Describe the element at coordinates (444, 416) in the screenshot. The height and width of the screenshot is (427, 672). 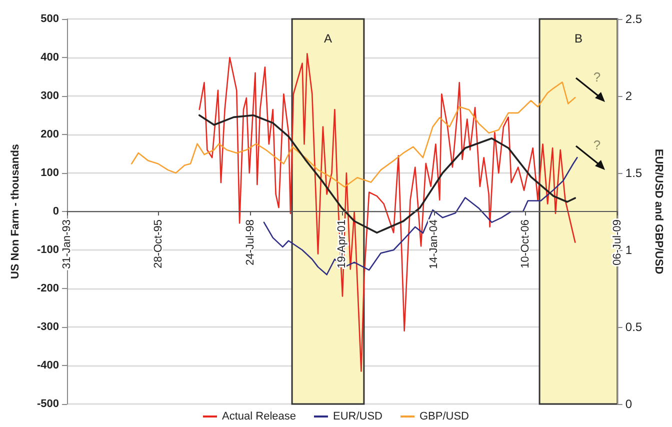
I see `legend-label: GBP/USD` at that location.